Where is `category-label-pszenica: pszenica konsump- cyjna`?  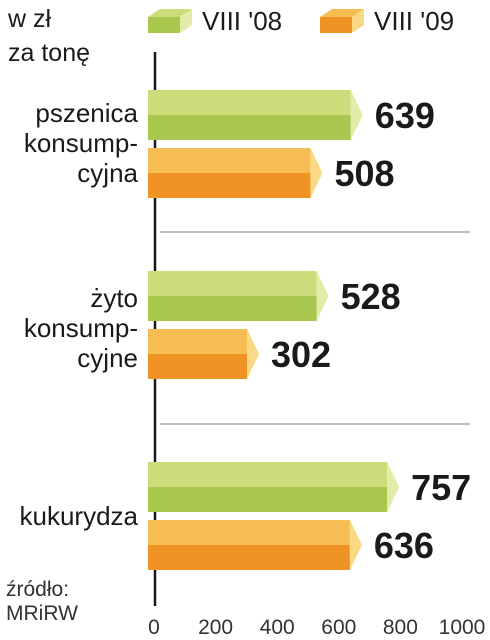 category-label-pszenica: pszenica konsump- cyjna is located at coordinates (81, 143).